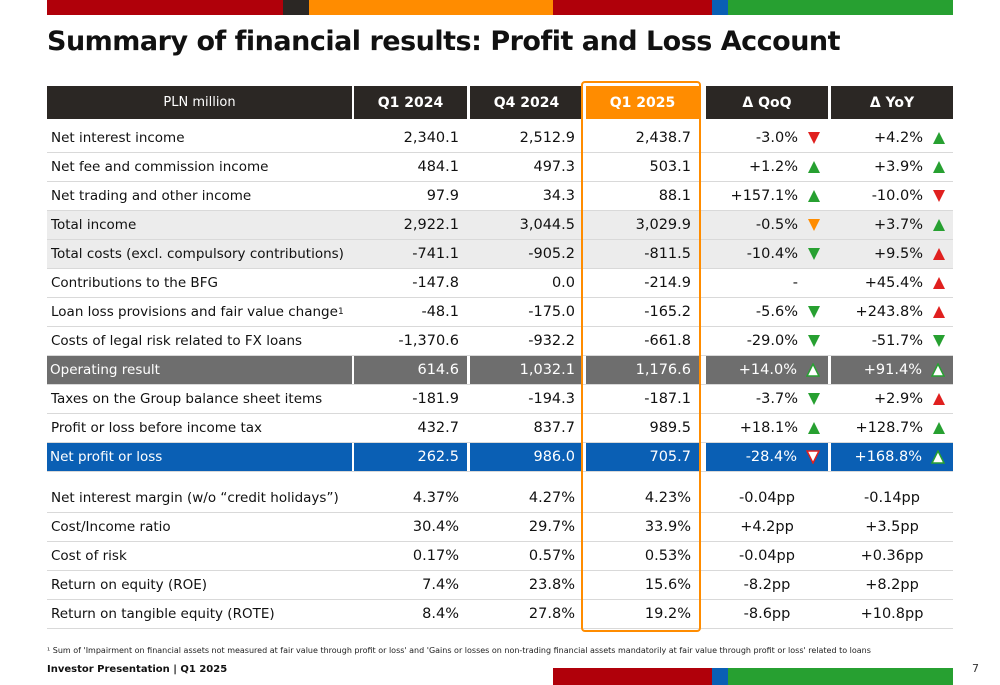 This screenshot has height=685, width=1000. I want to click on cell-value: 705.7, so click(670, 457).